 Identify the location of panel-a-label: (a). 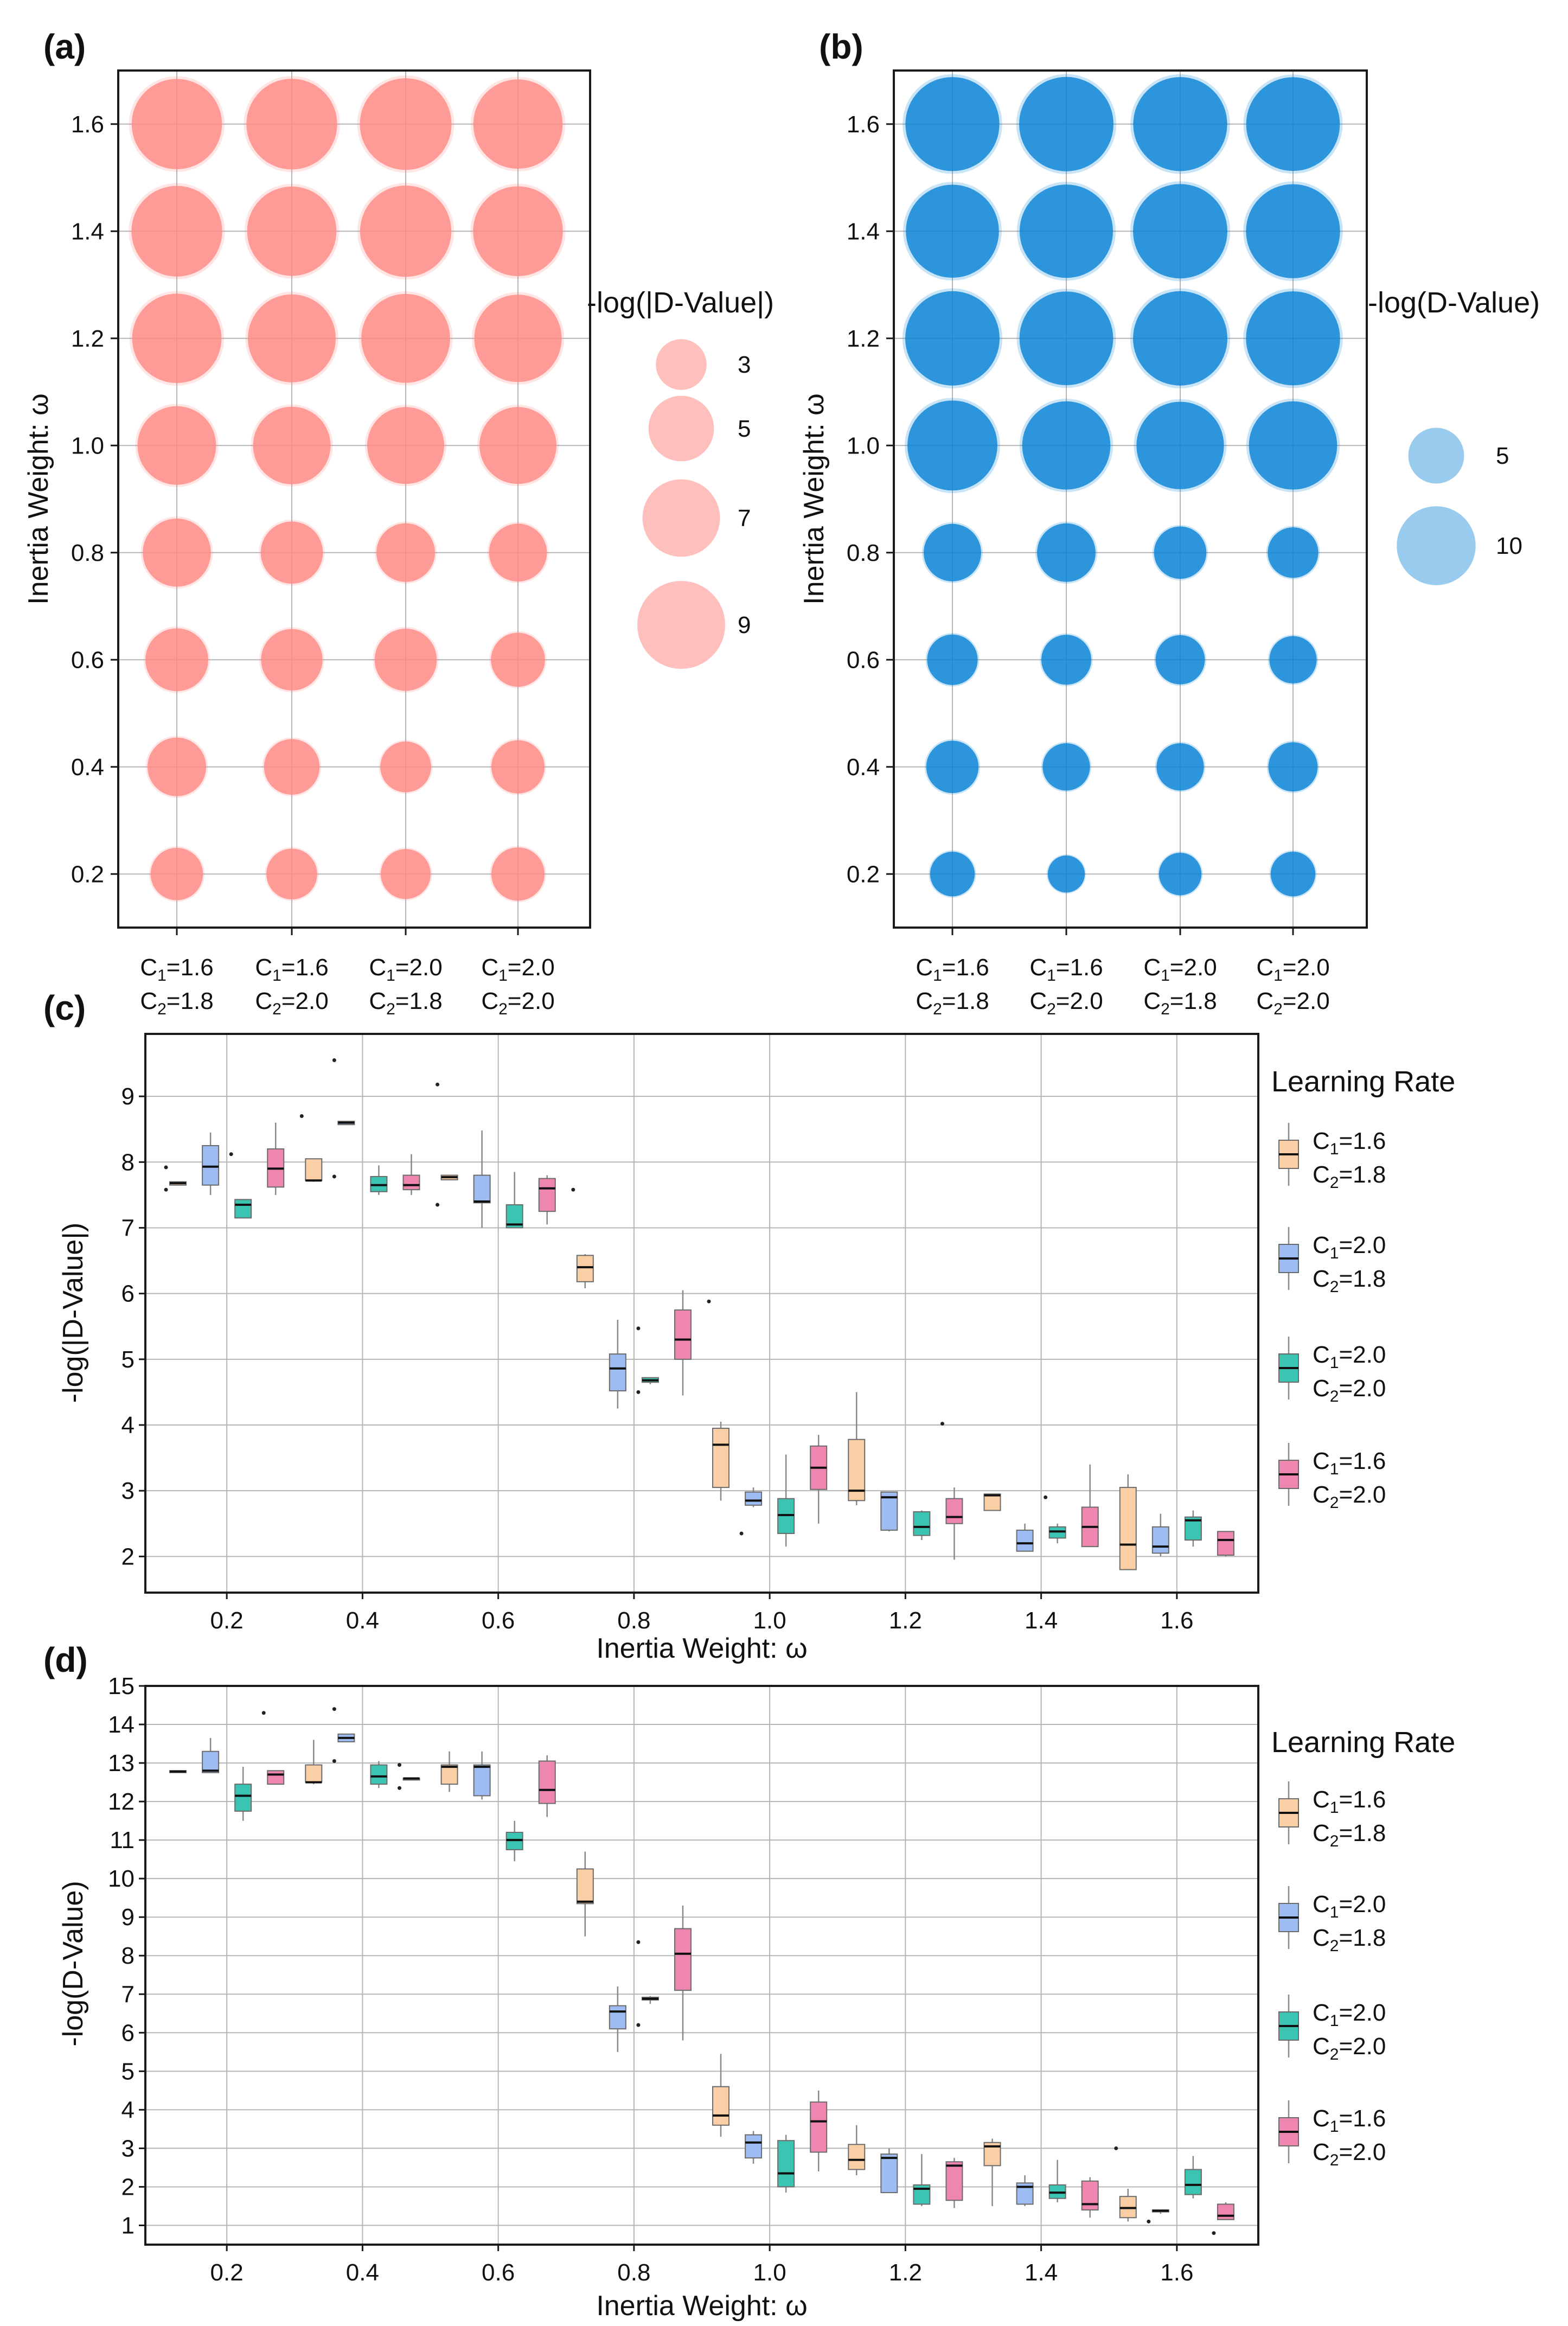
(64, 46).